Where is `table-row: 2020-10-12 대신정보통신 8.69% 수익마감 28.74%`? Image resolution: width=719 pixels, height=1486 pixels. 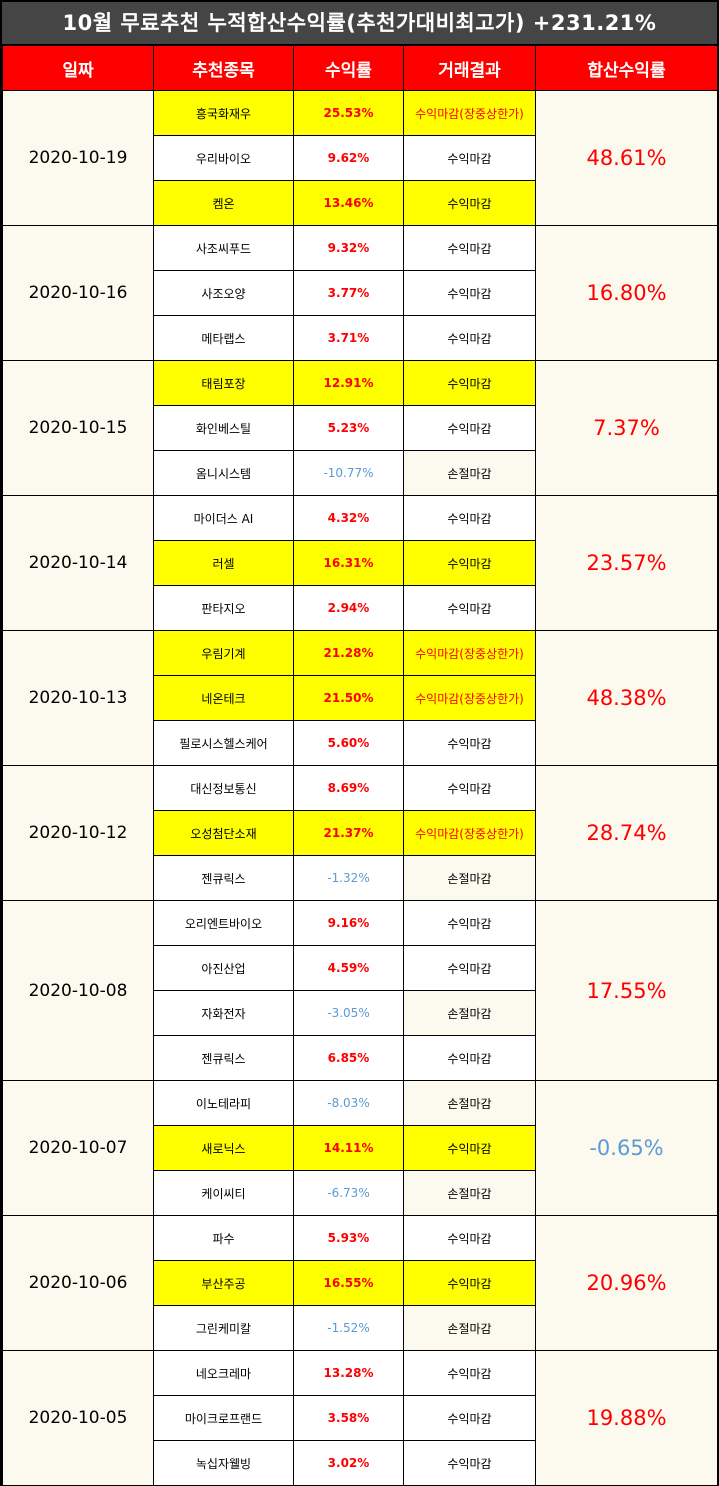 table-row: 2020-10-12 대신정보통신 8.69% 수익마감 28.74% is located at coordinates (360, 833).